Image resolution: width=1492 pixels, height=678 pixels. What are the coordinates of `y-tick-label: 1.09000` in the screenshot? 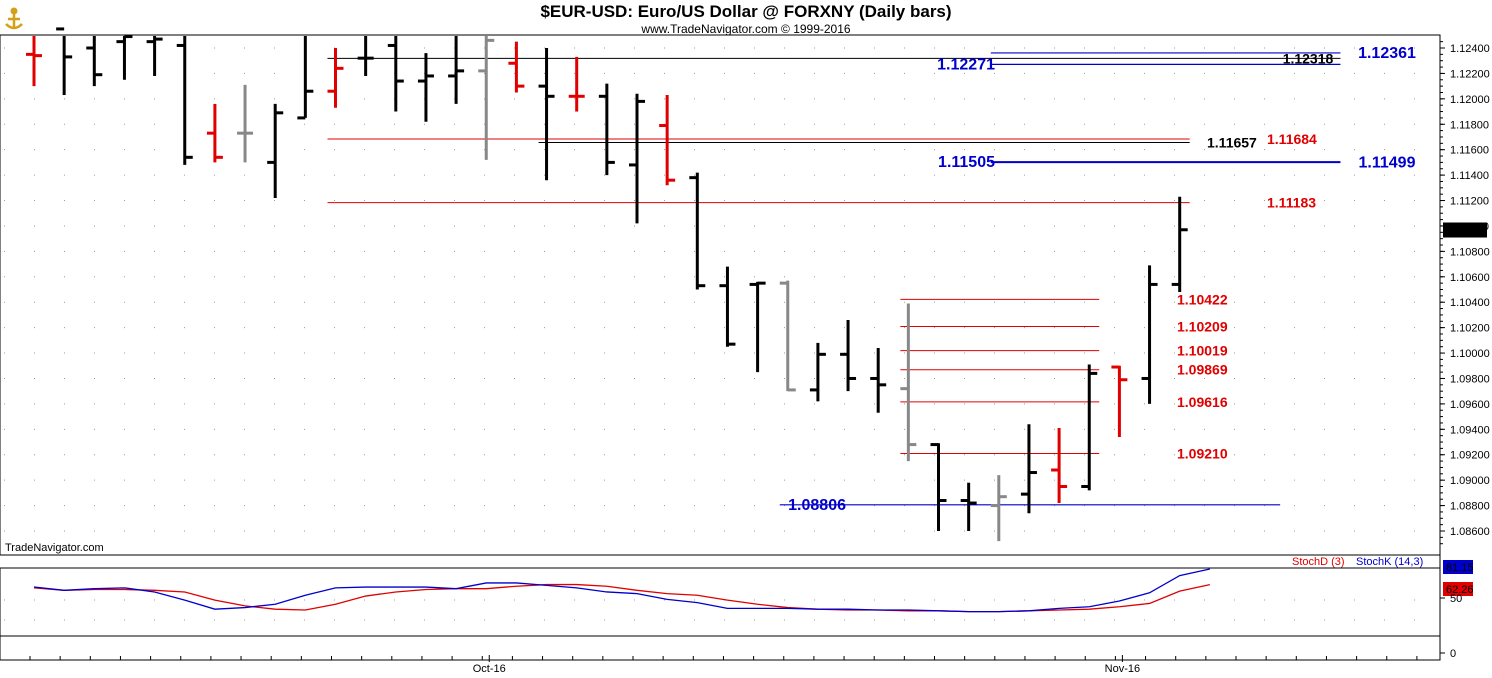 It's located at (1470, 481).